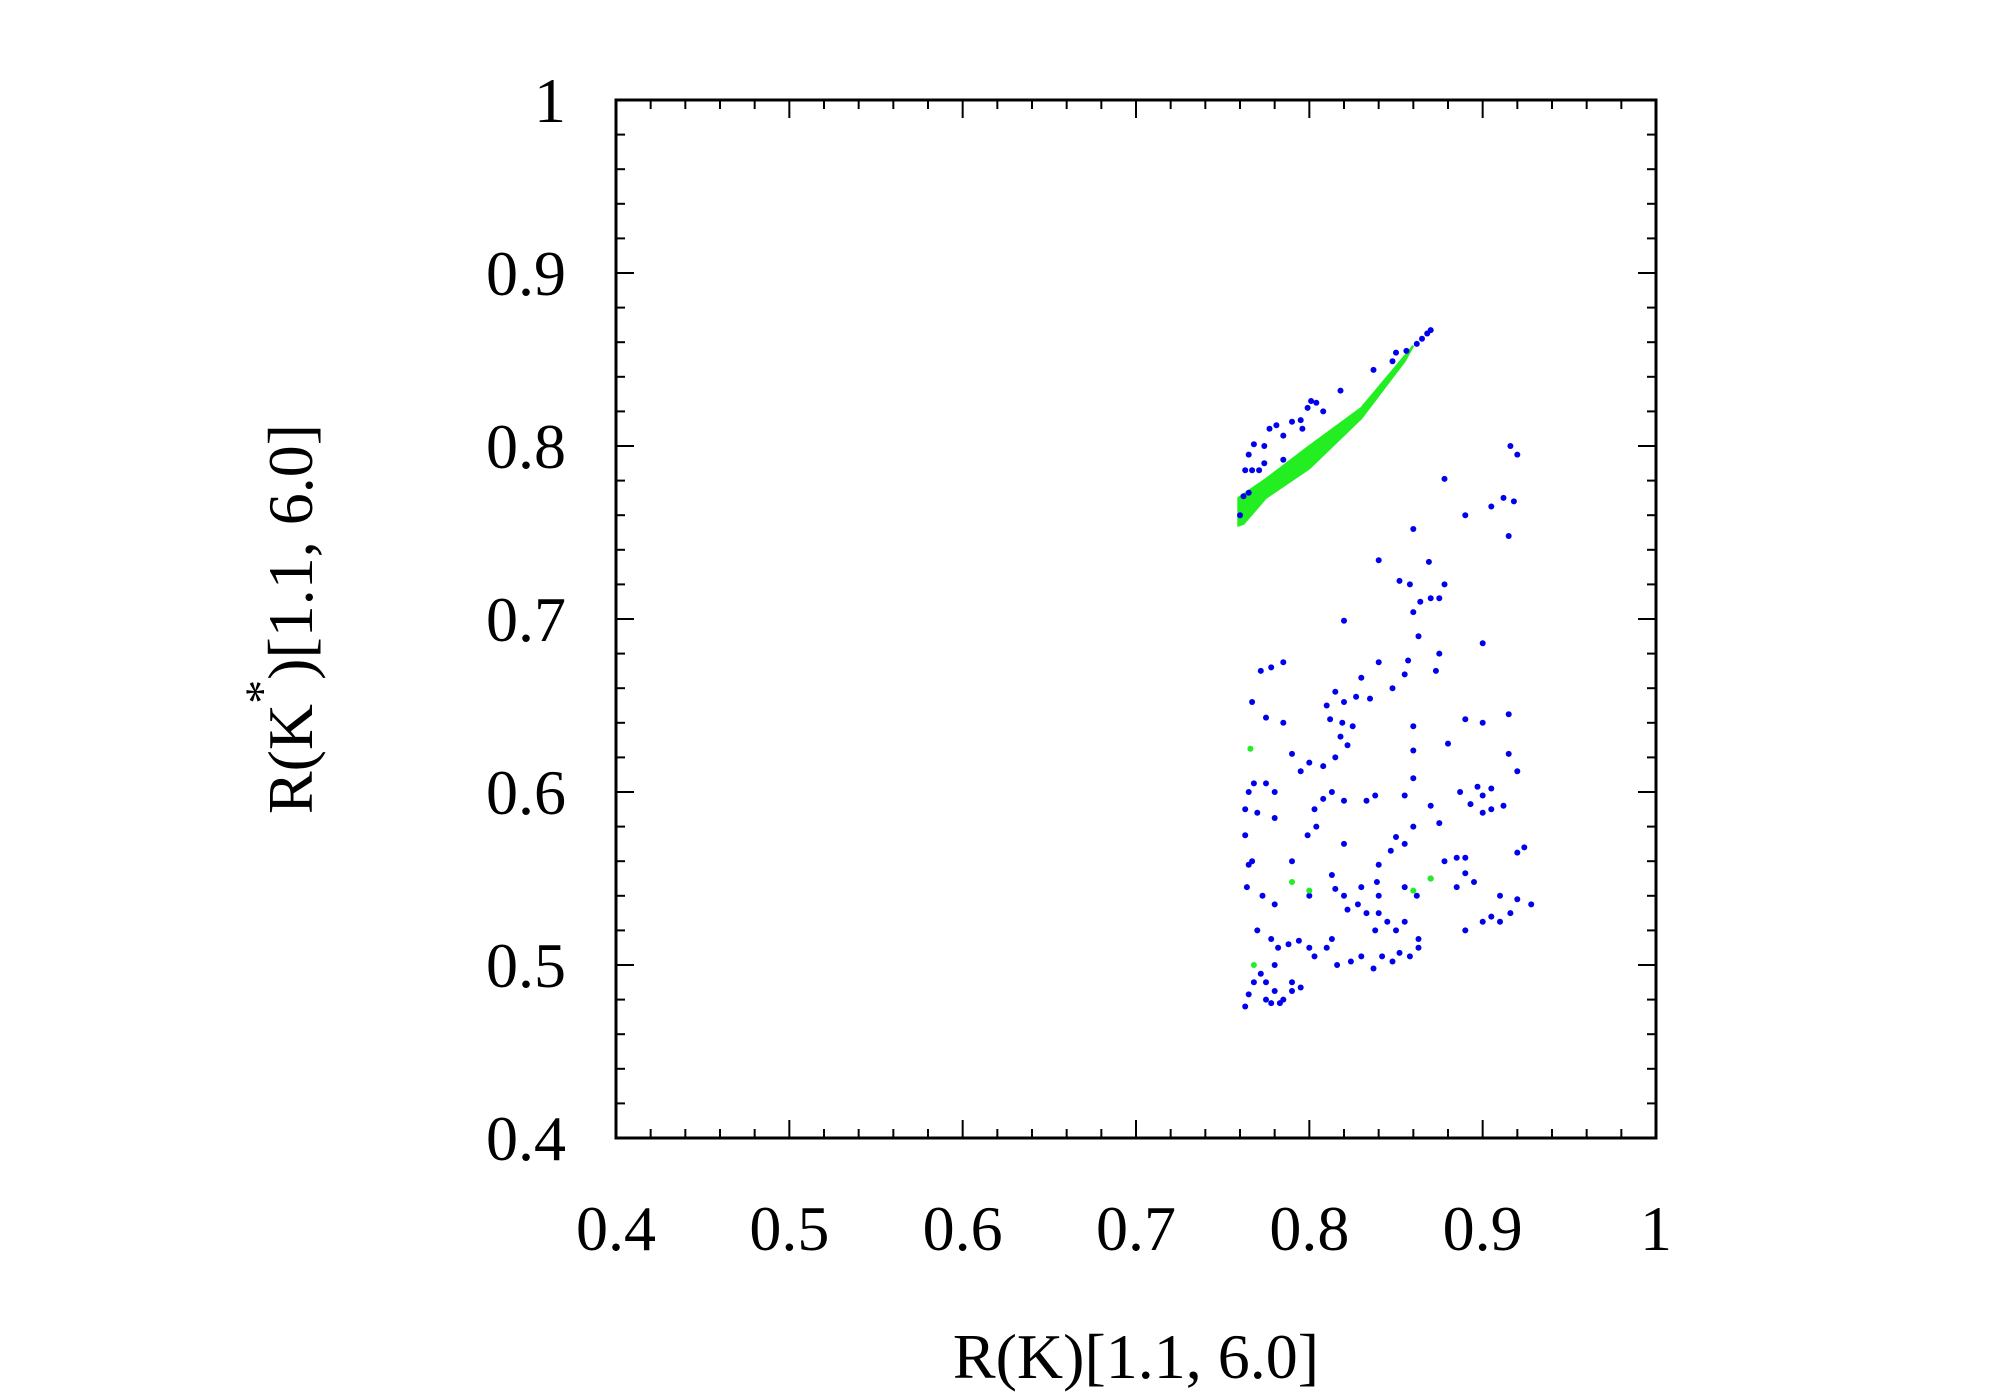  Describe the element at coordinates (963, 1228) in the screenshot. I see `x-tick-label: 0.6` at that location.